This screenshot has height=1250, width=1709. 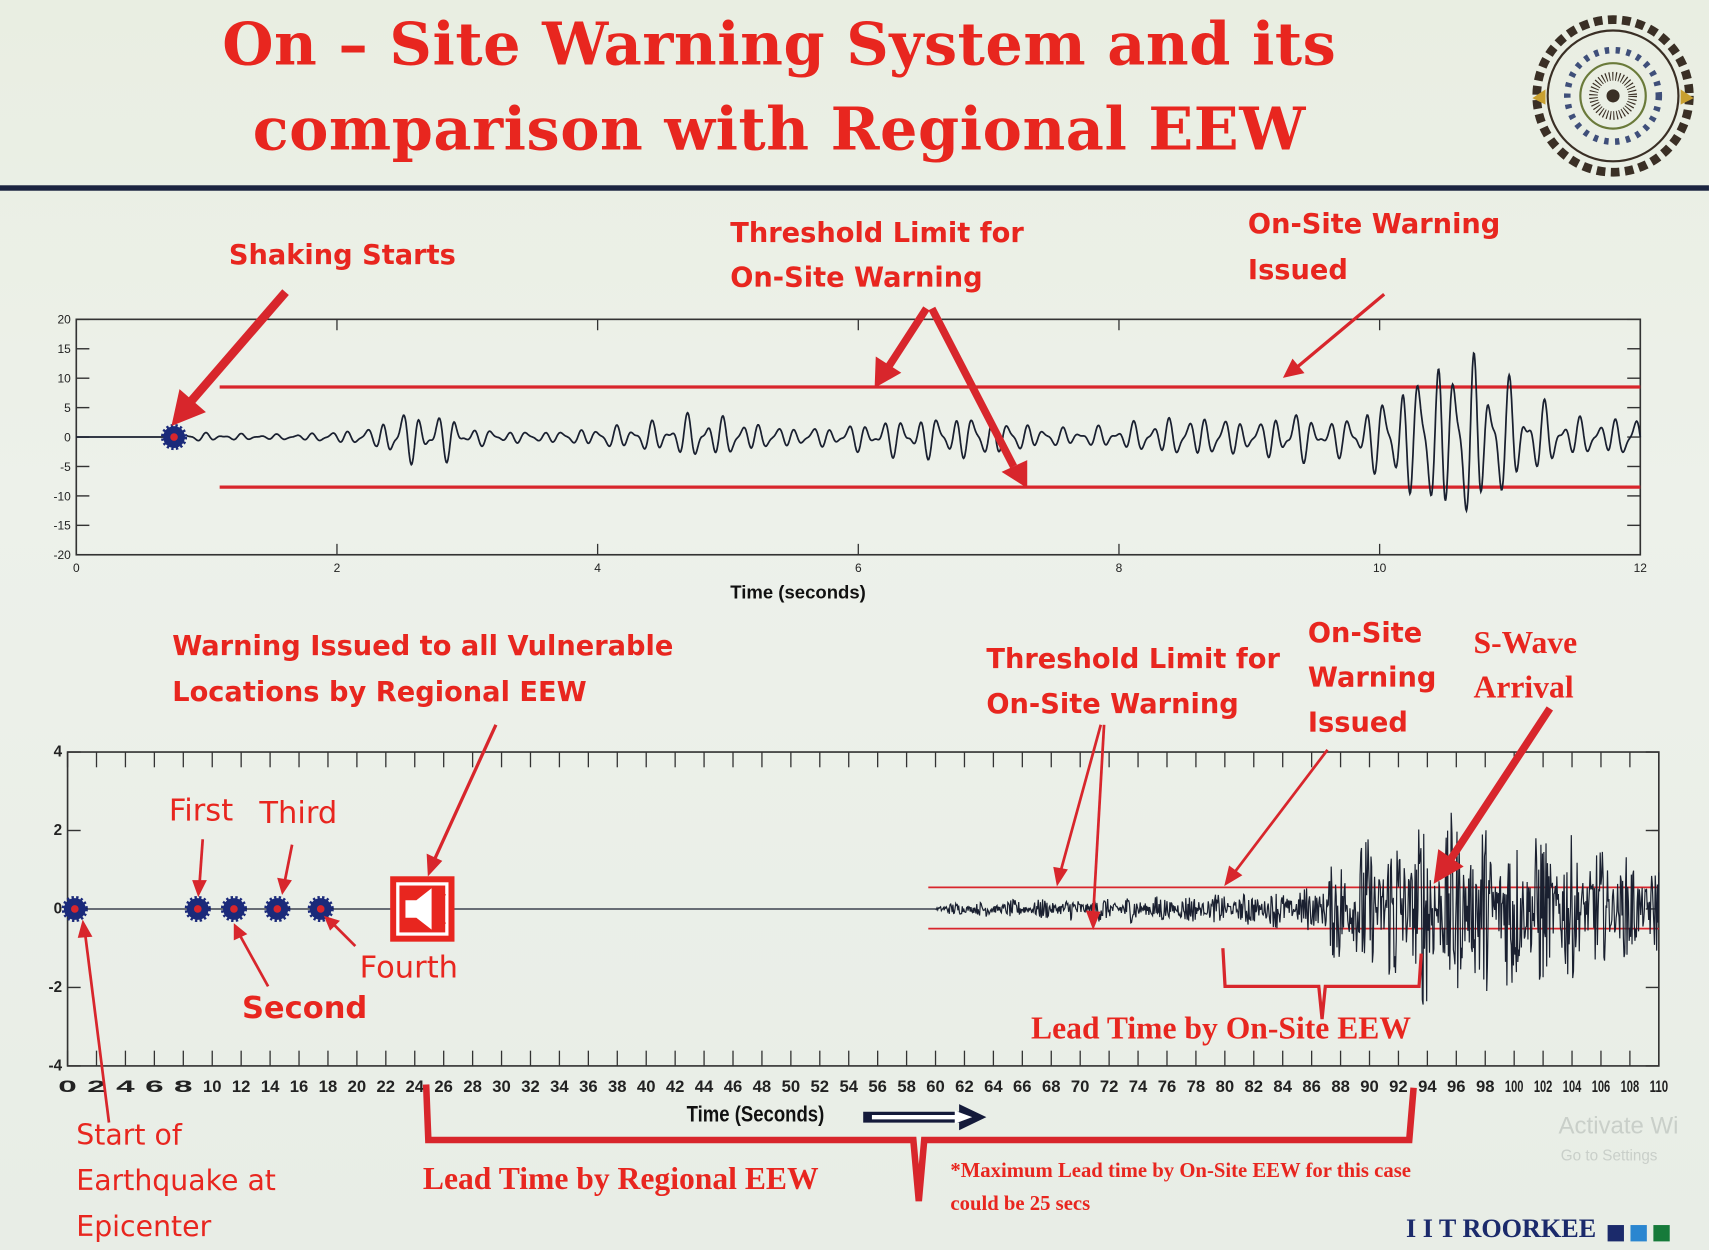 What do you see at coordinates (65, 467) in the screenshot?
I see `y-tick-label: -5` at bounding box center [65, 467].